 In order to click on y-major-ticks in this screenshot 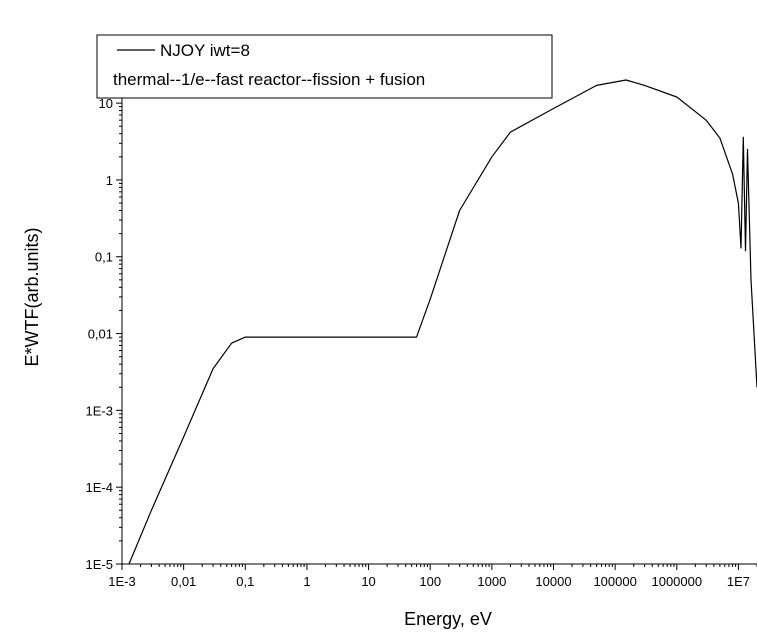, I will do `click(119, 333)`.